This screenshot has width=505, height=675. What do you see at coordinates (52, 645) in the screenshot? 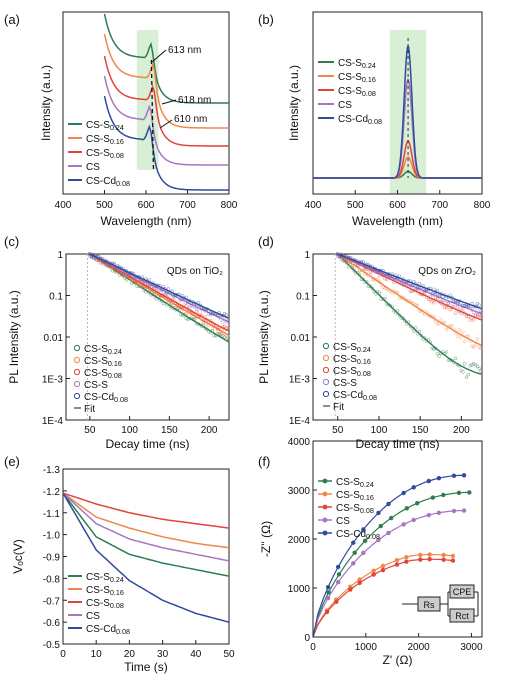
I see `e-ytick-label: -0.5` at bounding box center [52, 645].